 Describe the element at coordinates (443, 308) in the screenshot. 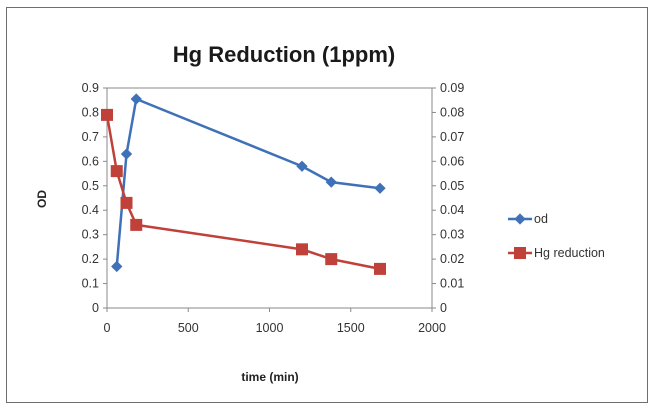

I see `y2-tick-label: 0` at that location.